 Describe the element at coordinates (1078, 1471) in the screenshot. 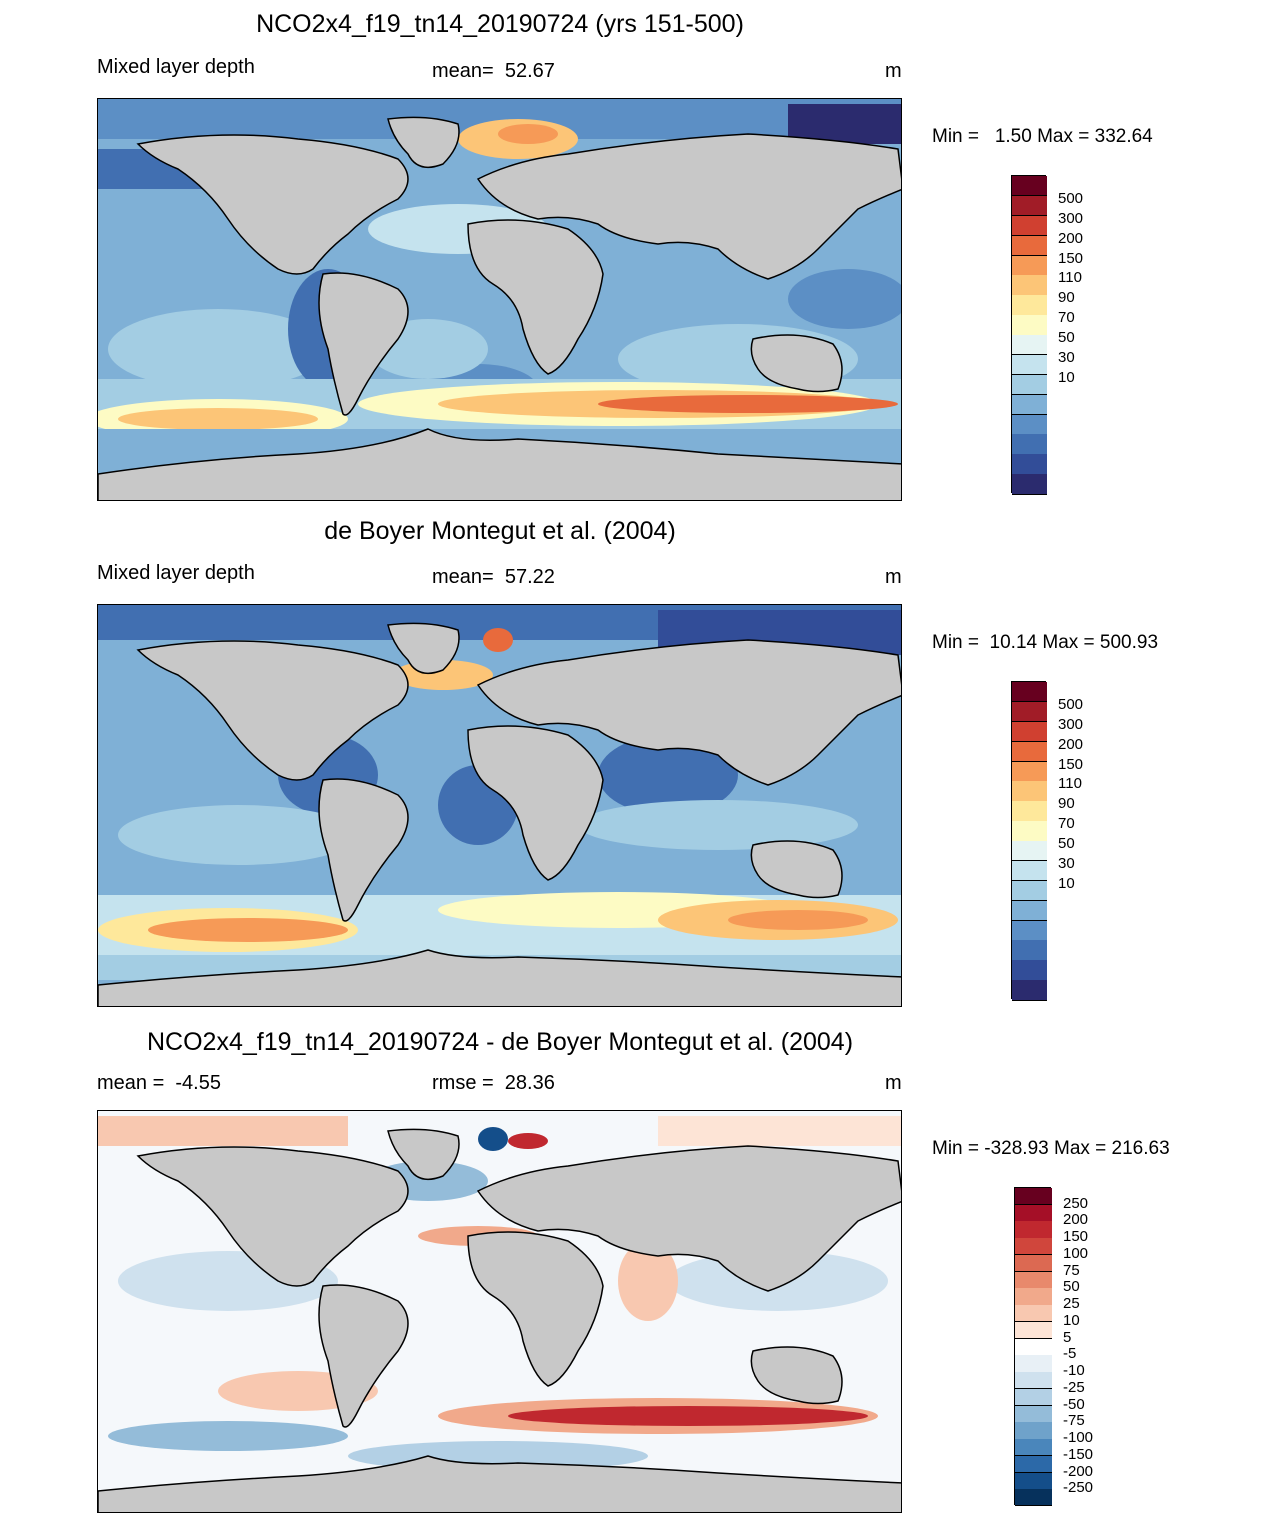

I see `panel3-colorbar-label: -200` at that location.